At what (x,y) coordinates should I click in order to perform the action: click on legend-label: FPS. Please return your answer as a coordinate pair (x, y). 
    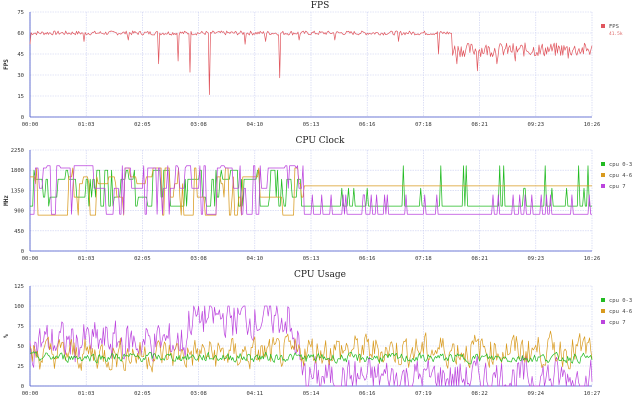
    Looking at the image, I should click on (614, 27).